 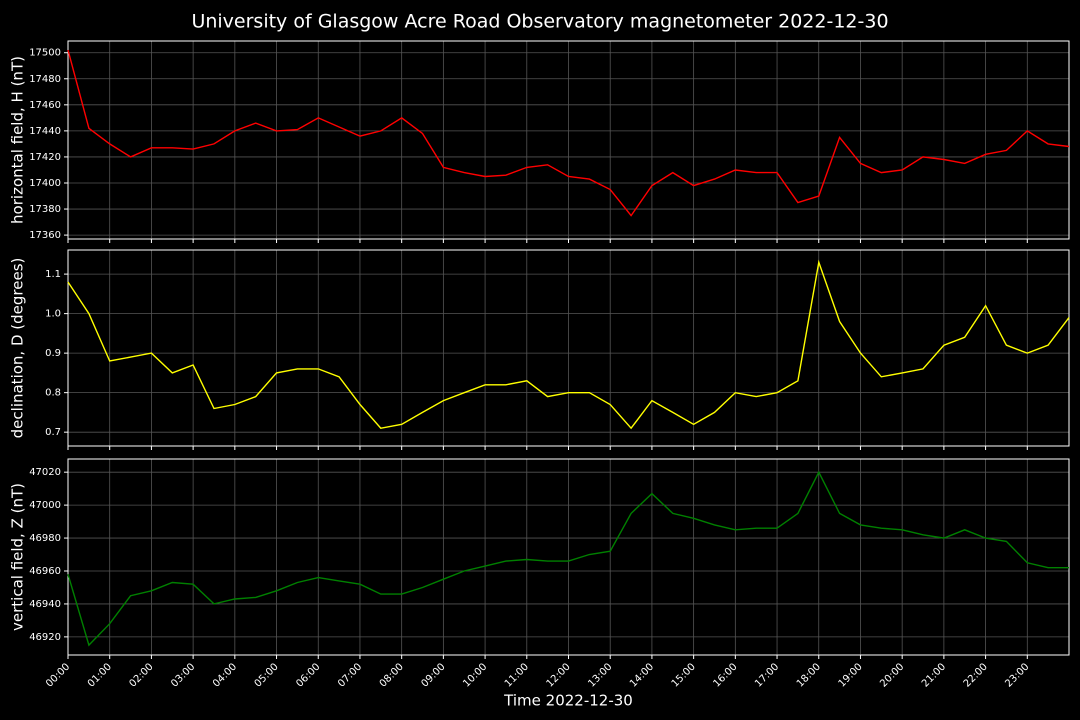 I want to click on y-tick-label: 17360, so click(x=45, y=235).